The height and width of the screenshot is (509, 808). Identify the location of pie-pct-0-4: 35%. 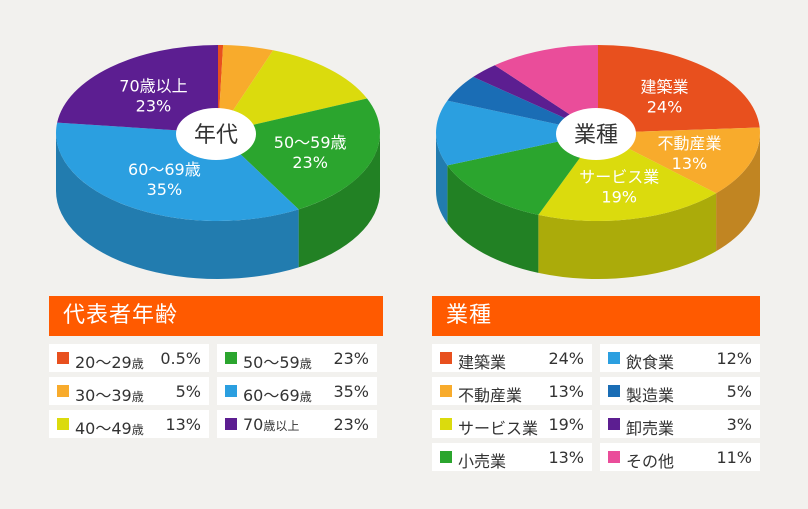
(165, 189).